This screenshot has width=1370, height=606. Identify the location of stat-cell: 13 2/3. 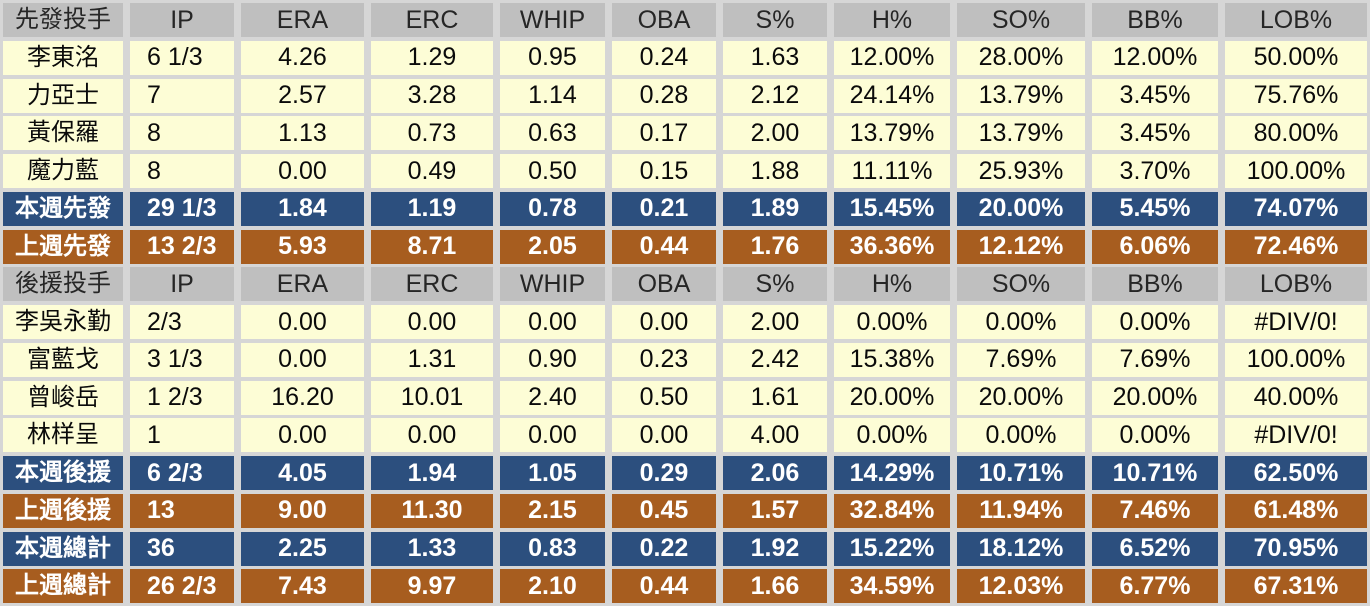
(182, 246).